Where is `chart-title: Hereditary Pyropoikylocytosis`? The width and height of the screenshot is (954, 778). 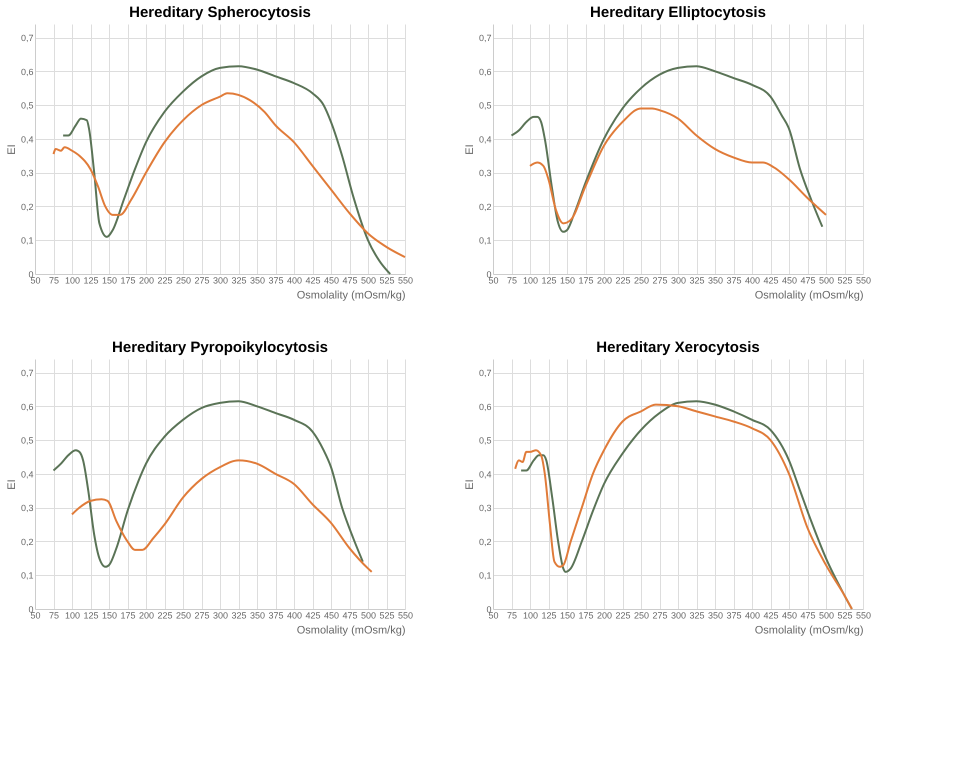 chart-title: Hereditary Pyropoikylocytosis is located at coordinates (220, 347).